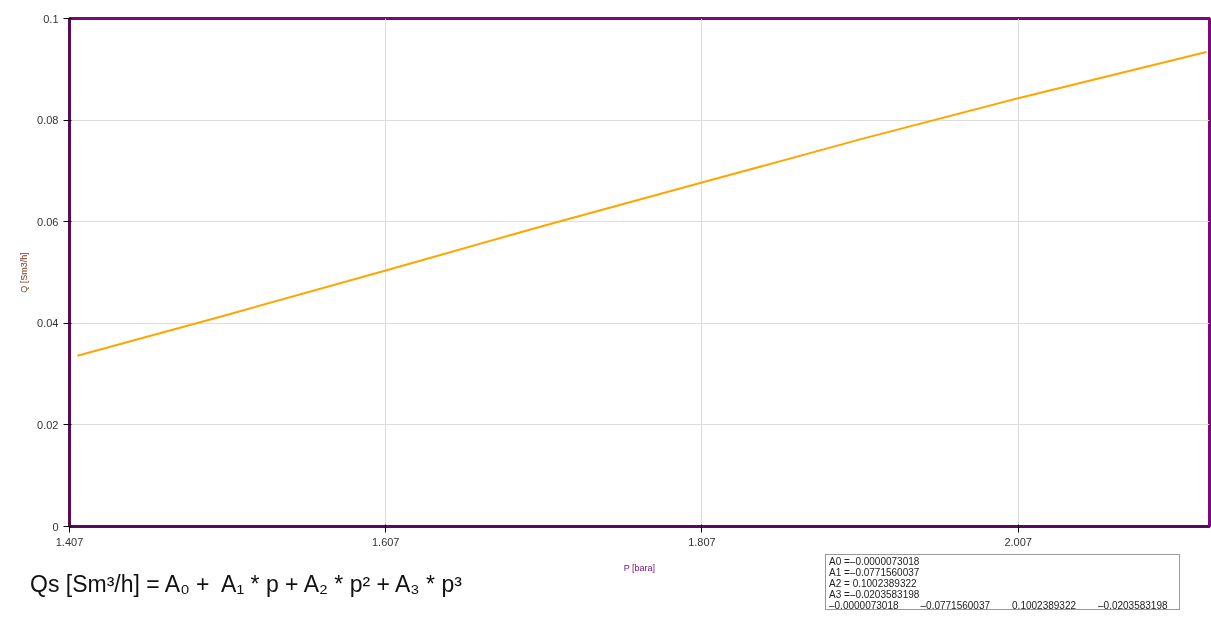 The height and width of the screenshot is (617, 1211). Describe the element at coordinates (51, 18) in the screenshot. I see `y-tick-label: 0.1` at that location.